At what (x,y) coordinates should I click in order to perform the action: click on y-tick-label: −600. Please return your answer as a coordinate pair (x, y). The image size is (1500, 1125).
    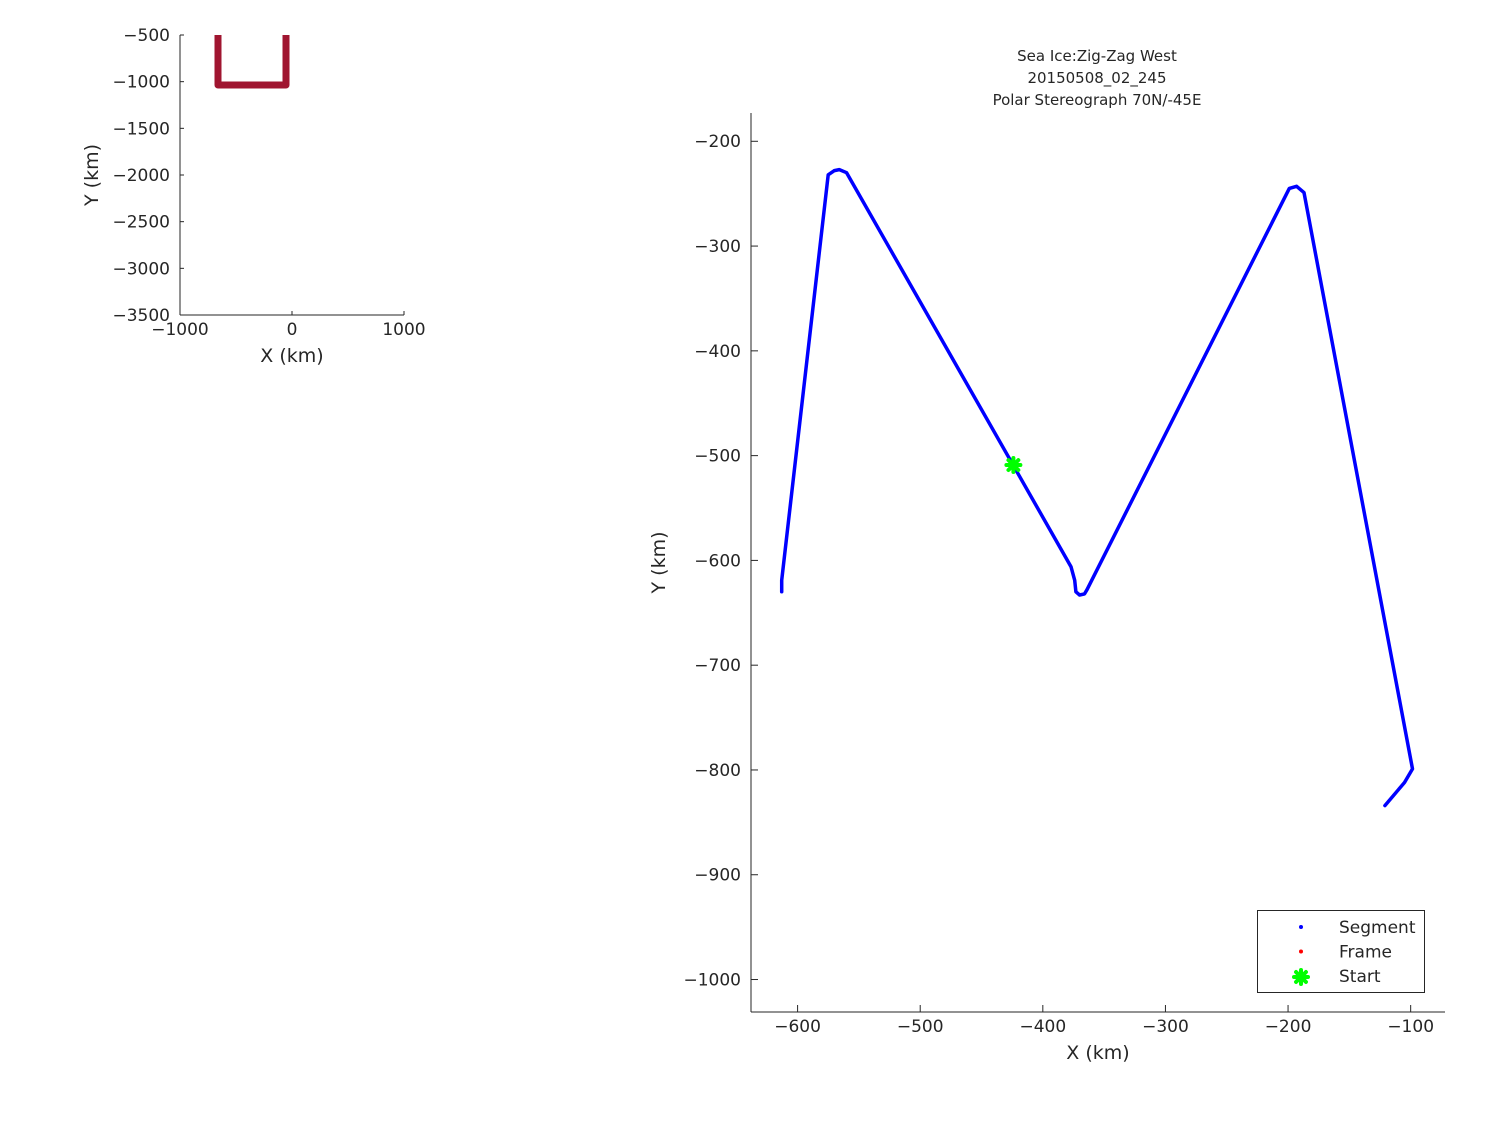
    Looking at the image, I should click on (717, 561).